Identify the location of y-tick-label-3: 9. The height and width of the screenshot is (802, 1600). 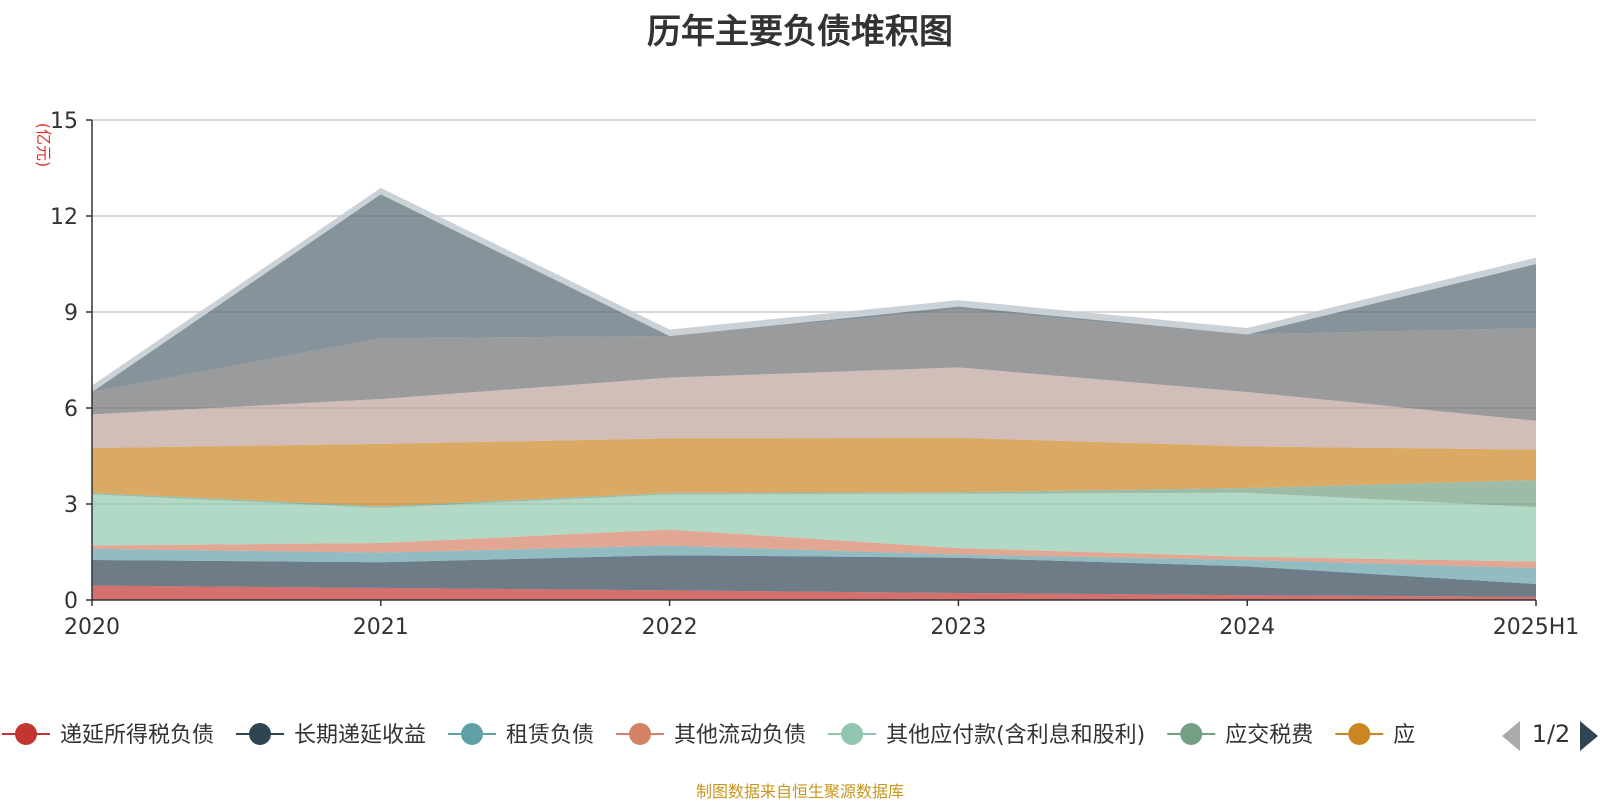
(71, 313).